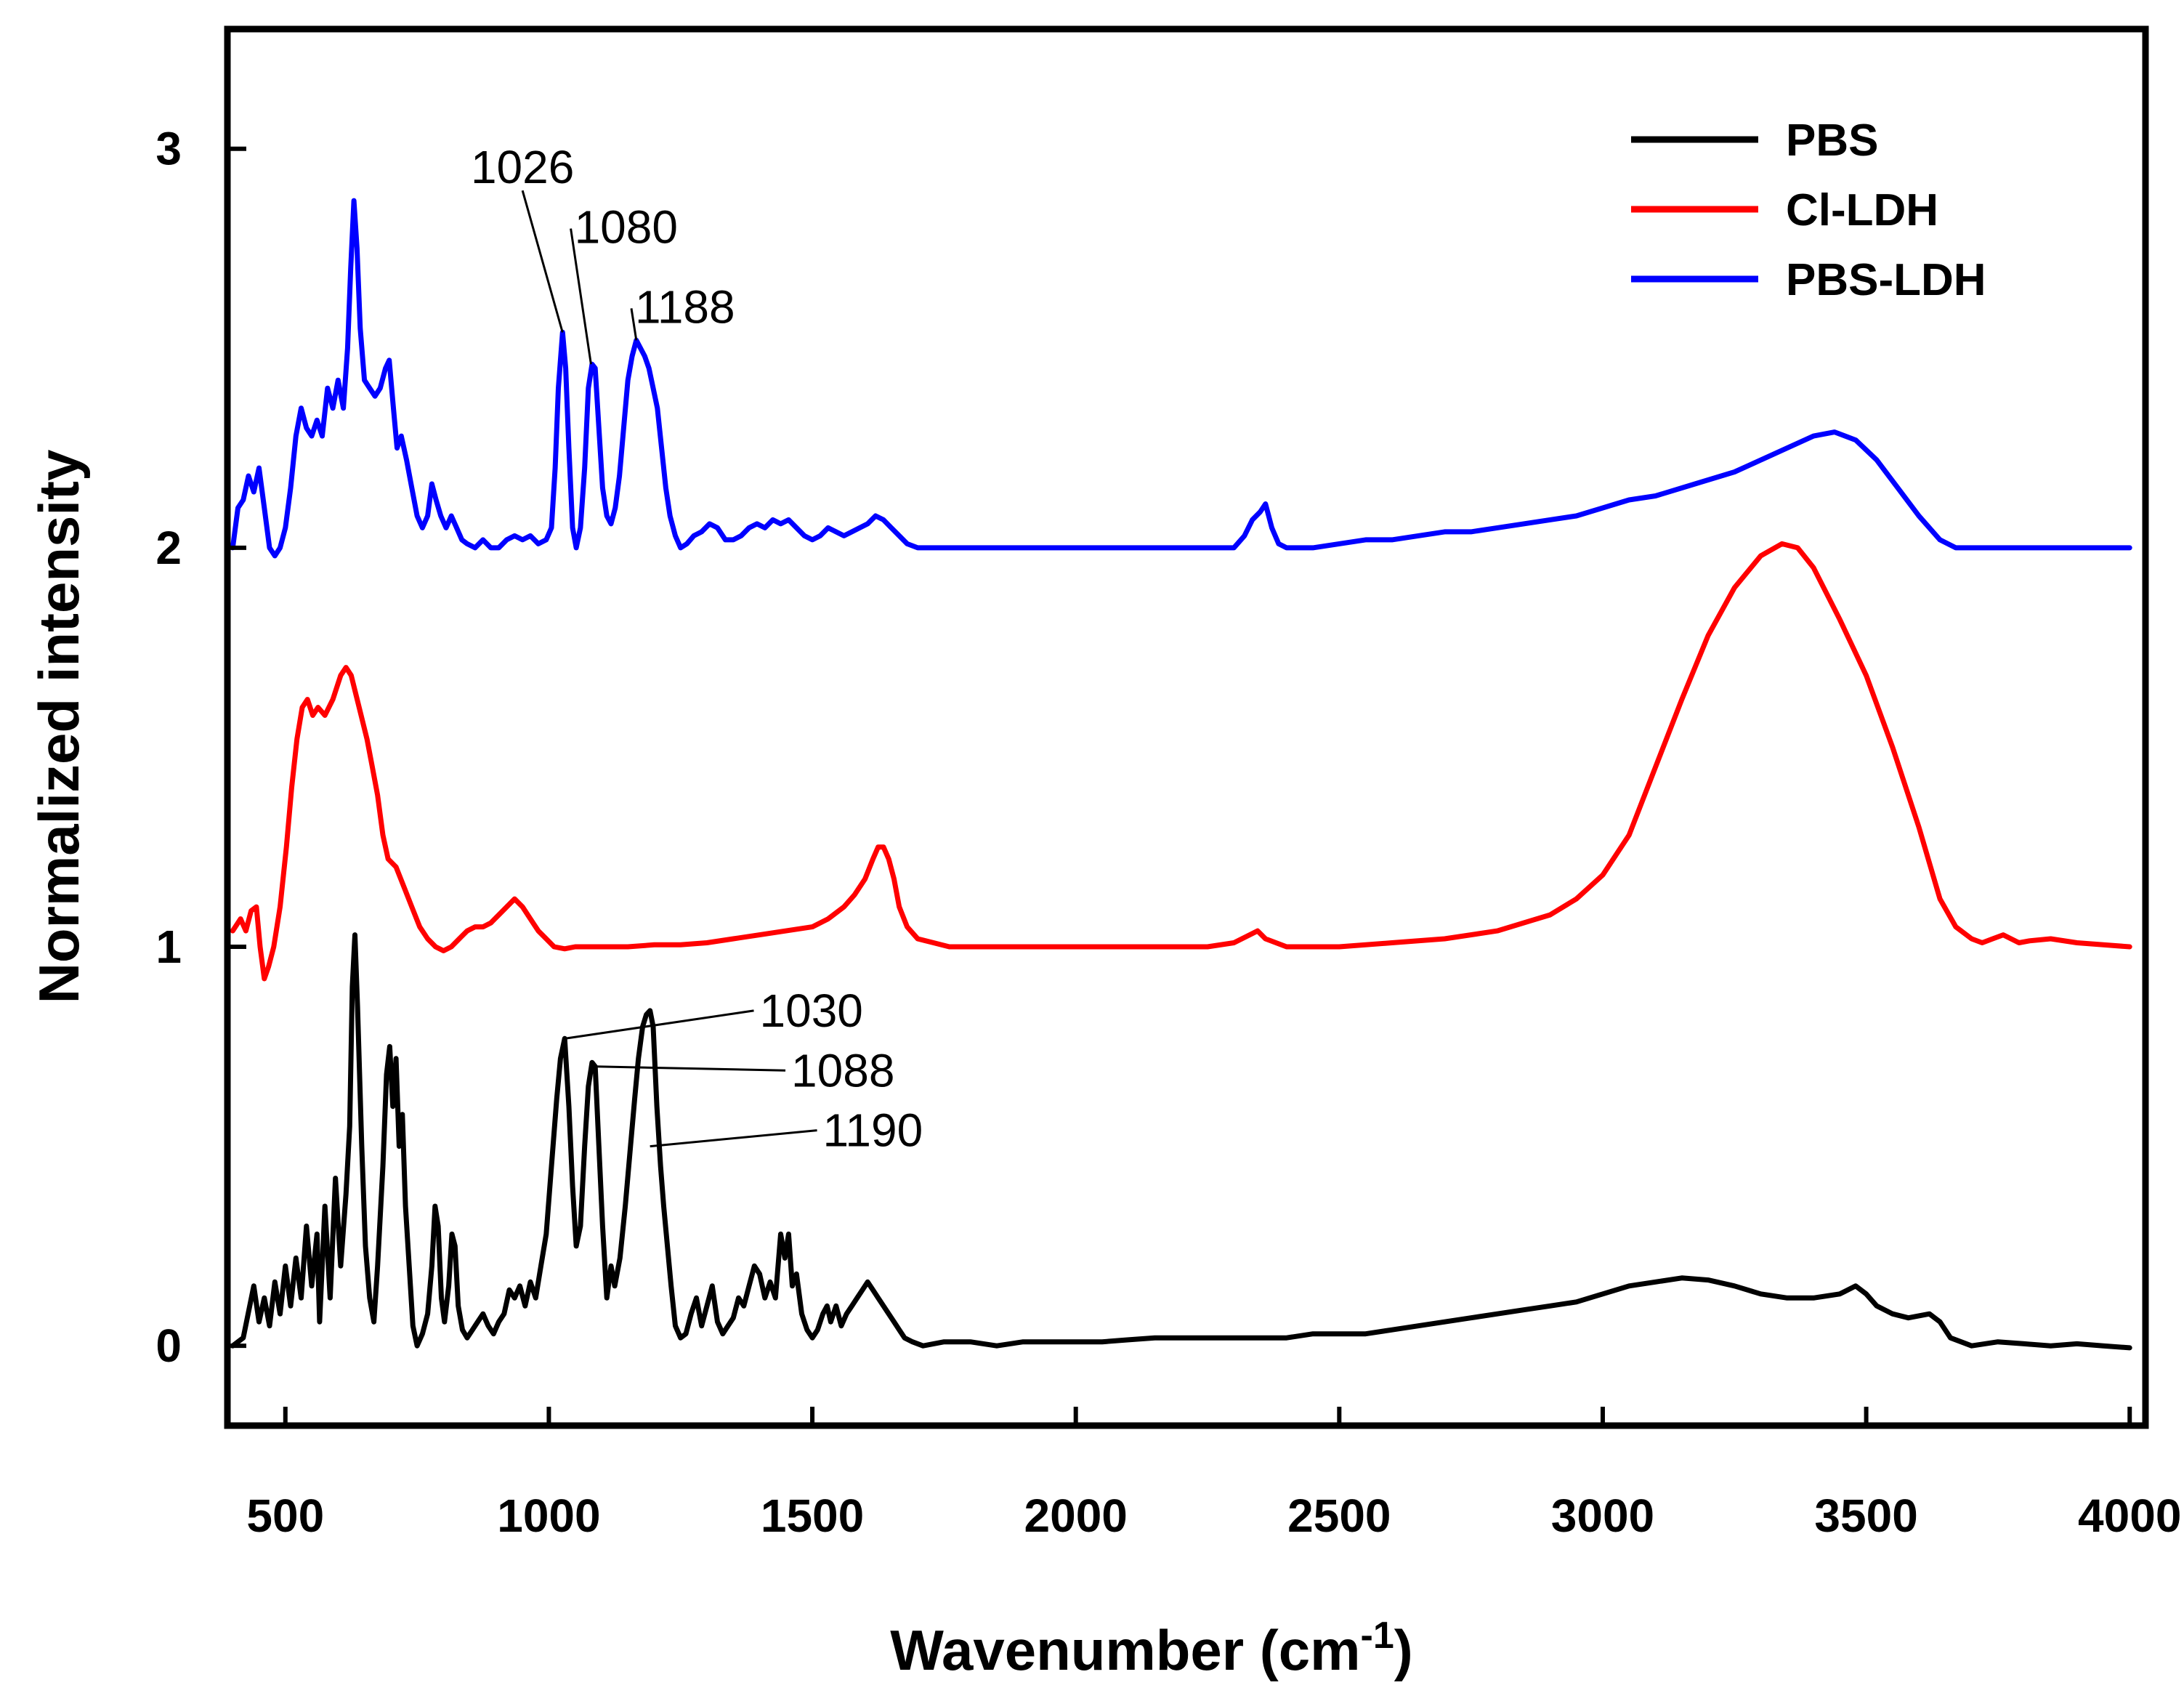  What do you see at coordinates (1862, 210) in the screenshot?
I see `legend-label-cl-ldh: Cl-LDH` at bounding box center [1862, 210].